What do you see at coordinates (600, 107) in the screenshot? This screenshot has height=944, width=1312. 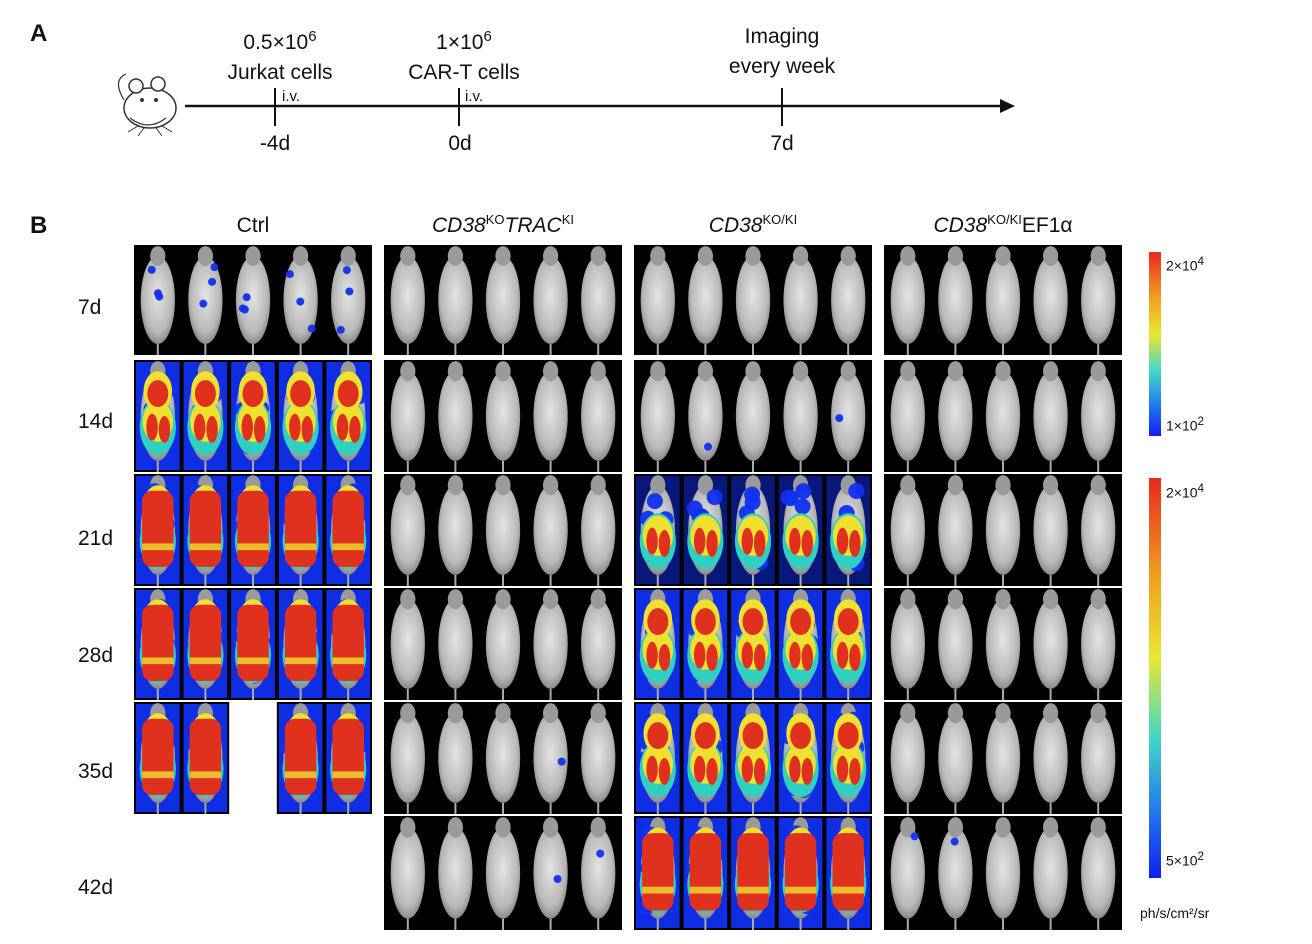 I see `timeline-axis` at bounding box center [600, 107].